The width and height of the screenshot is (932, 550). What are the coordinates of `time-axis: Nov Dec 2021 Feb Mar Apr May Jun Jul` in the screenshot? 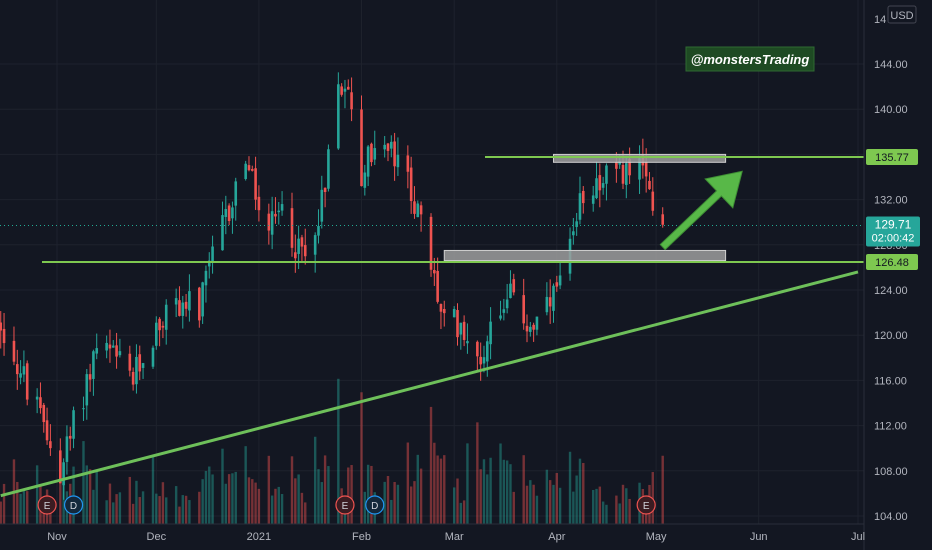 It's located at (456, 537).